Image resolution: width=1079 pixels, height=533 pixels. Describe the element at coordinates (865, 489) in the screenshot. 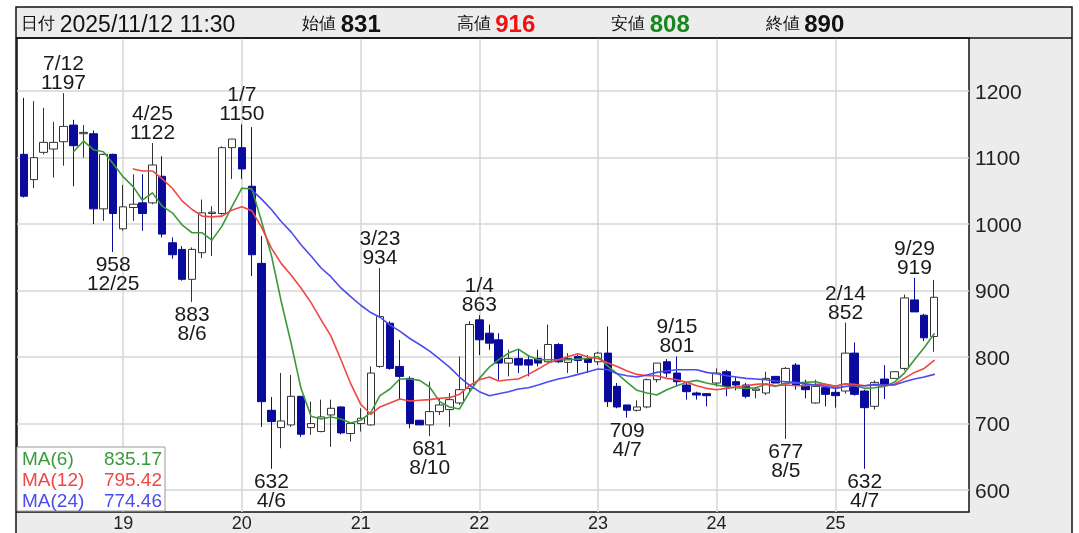

I see `annotation: 632 4/7` at that location.